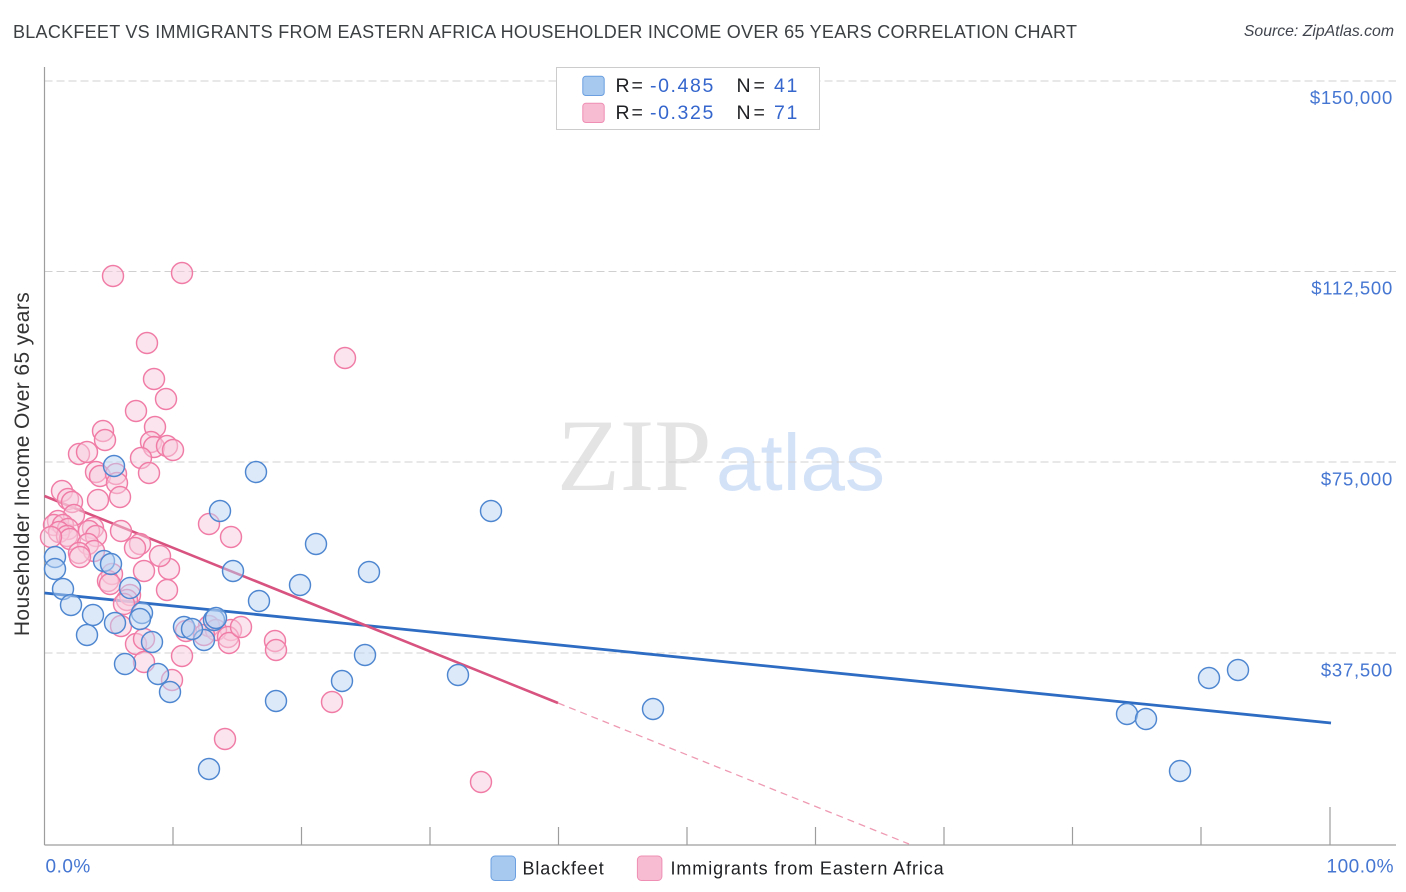  What do you see at coordinates (1319, 31) in the screenshot?
I see `svg-text: Source: ZipAtlas.com` at bounding box center [1319, 31].